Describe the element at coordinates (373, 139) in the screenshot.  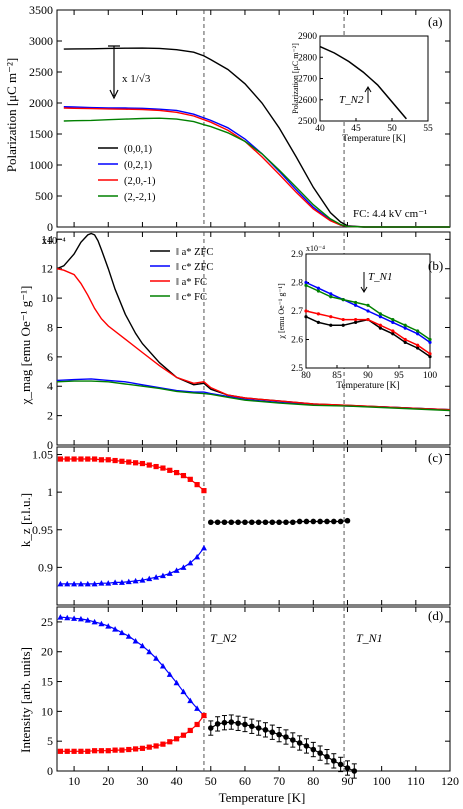
I see `inset-xlabel: Temperature [K]` at that location.